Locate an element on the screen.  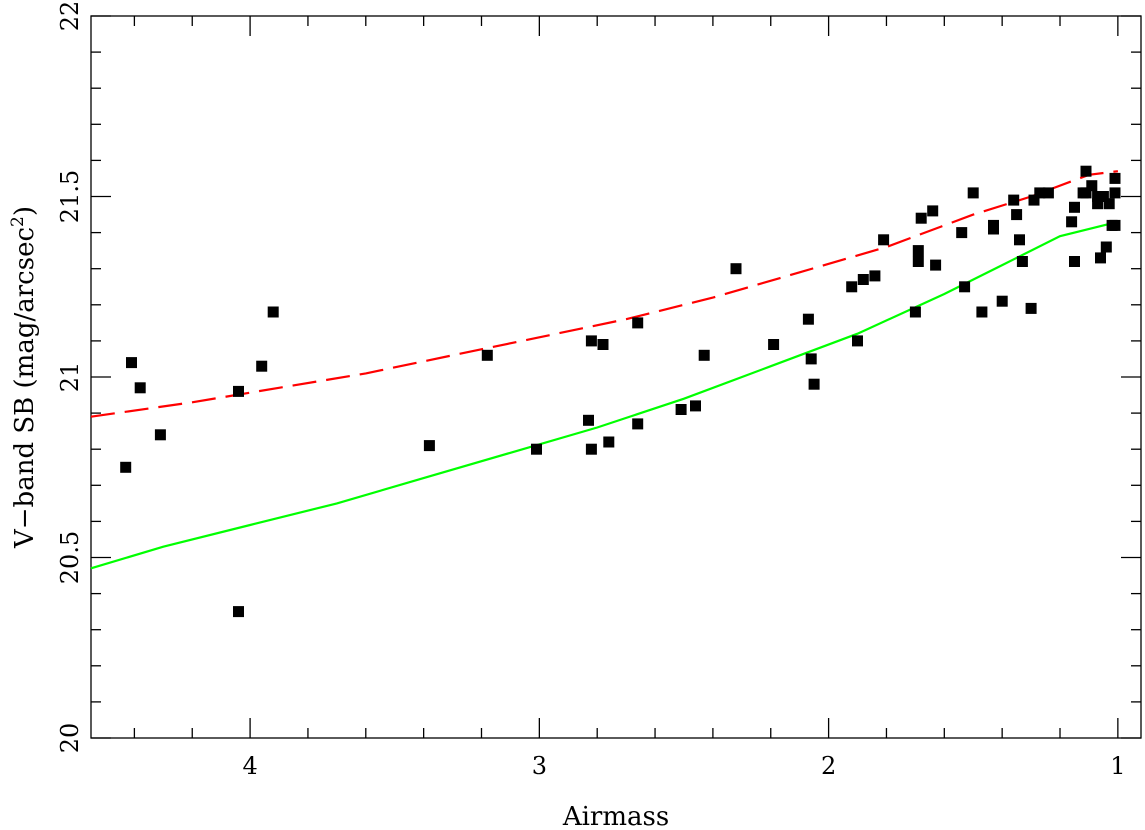
y-tick-label: 20.5 is located at coordinates (70, 557).